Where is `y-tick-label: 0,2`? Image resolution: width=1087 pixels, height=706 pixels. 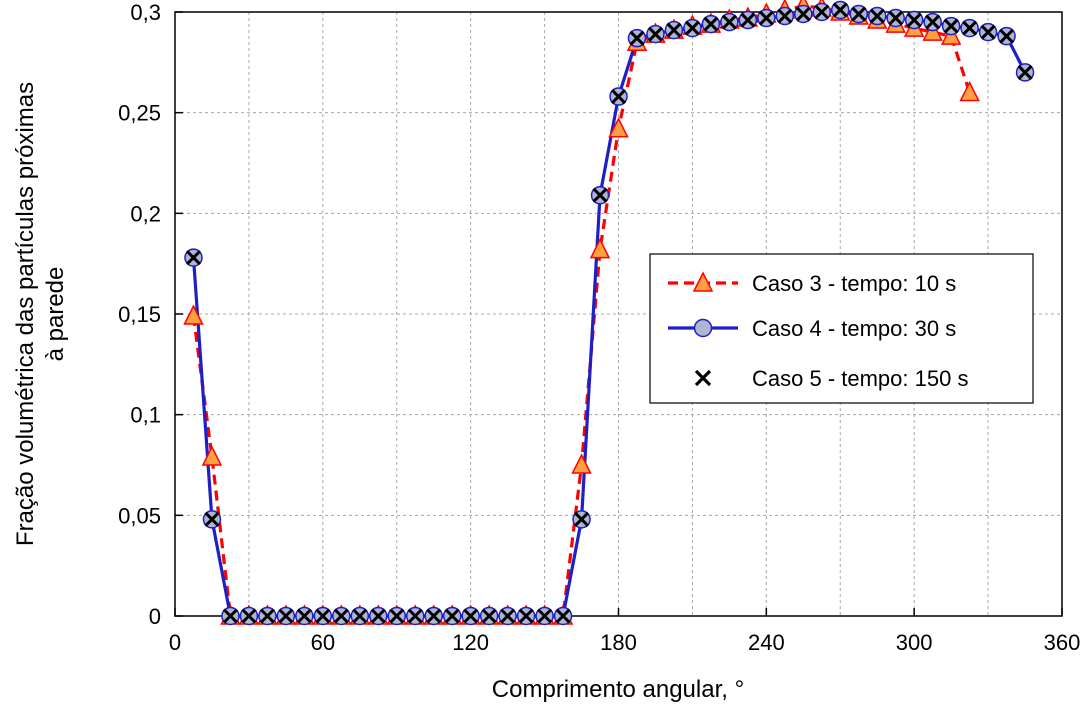 y-tick-label: 0,2 is located at coordinates (145, 213).